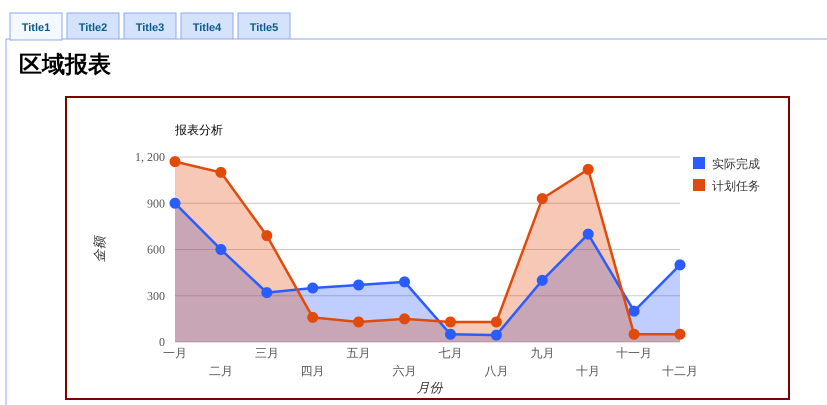 The width and height of the screenshot is (827, 405). Describe the element at coordinates (156, 203) in the screenshot. I see `y-tick-label: 900` at that location.